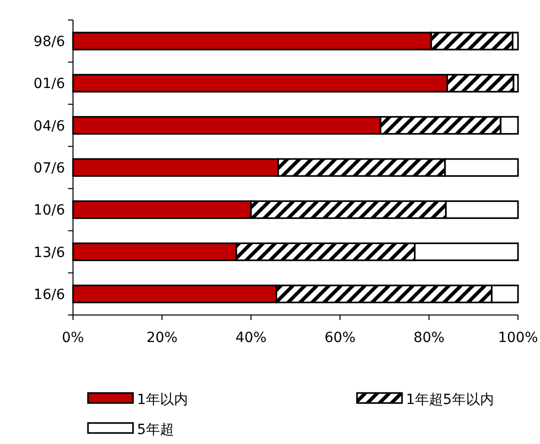 This screenshot has width=540, height=444. I want to click on y-tick-label: 16/6, so click(50, 294).